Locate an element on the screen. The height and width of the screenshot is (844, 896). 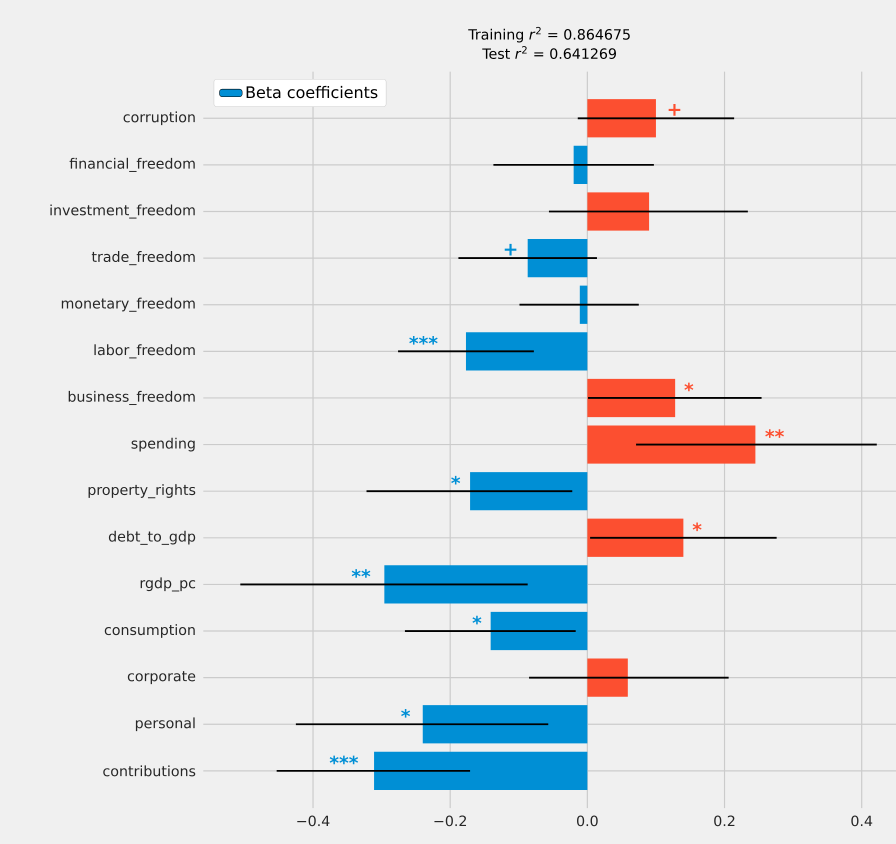
y-tick-label: contributions is located at coordinates (149, 770).